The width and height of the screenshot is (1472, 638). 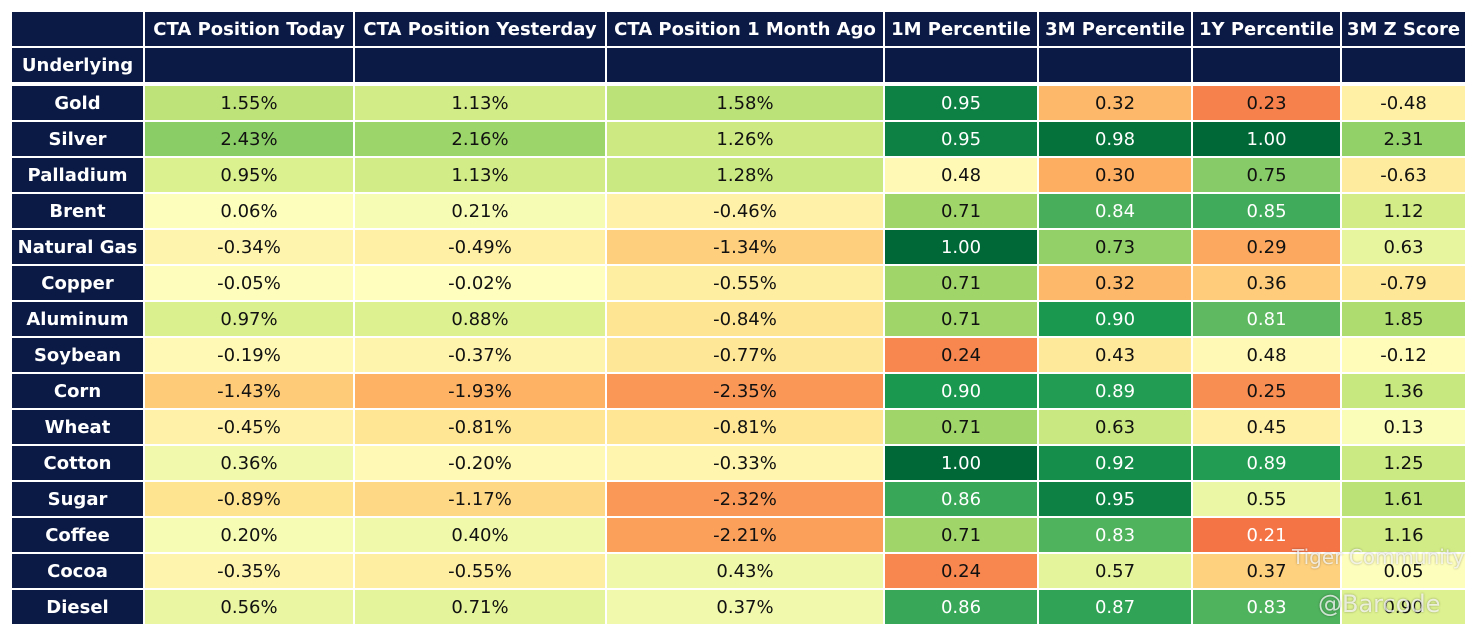 I want to click on row-label: Palladium, so click(x=77, y=175).